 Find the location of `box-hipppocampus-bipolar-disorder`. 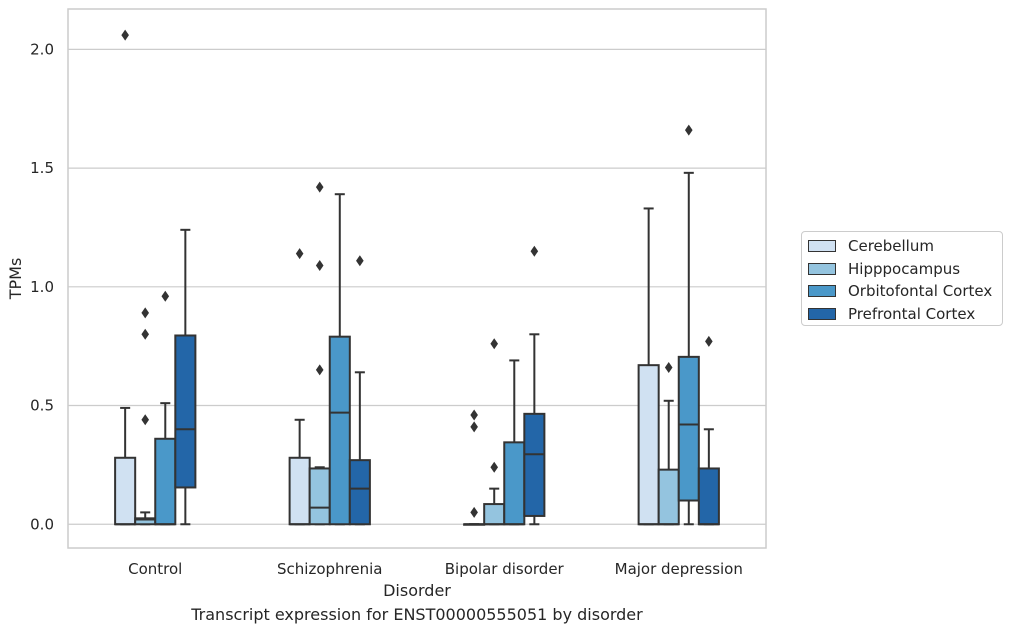

box-hipppocampus-bipolar-disorder is located at coordinates (494, 432).